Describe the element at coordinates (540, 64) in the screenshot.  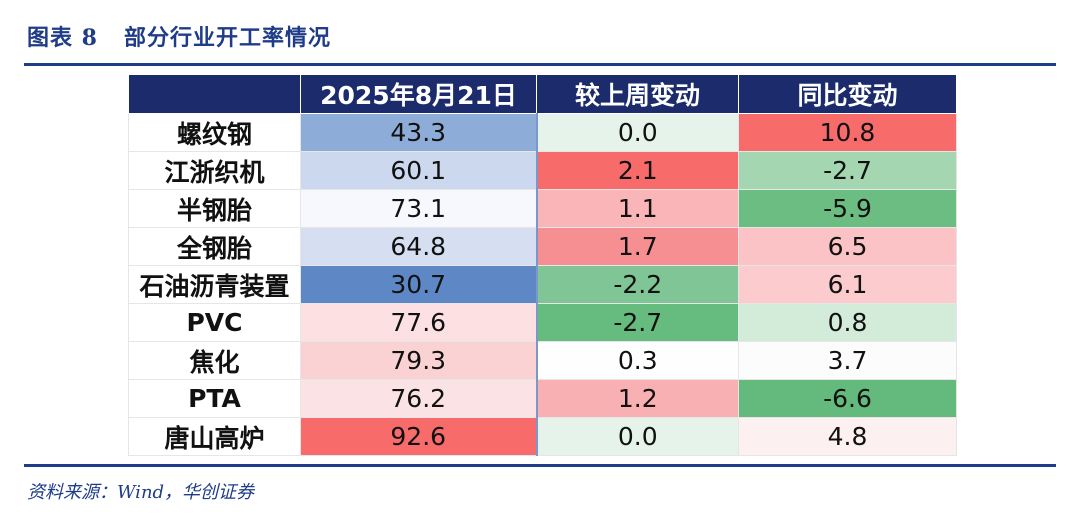
I see `title-divider` at that location.